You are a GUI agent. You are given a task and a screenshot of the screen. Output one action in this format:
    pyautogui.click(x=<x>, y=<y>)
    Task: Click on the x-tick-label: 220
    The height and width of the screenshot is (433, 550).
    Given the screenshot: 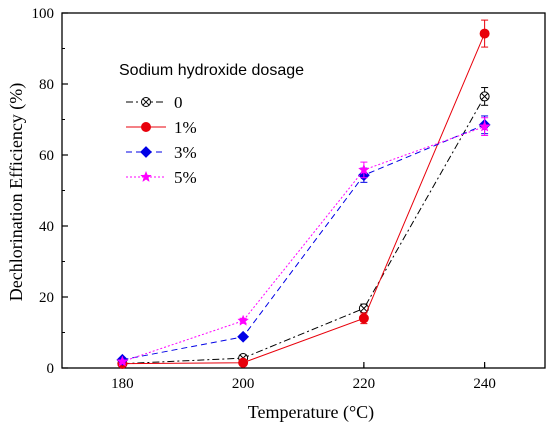 What is the action you would take?
    pyautogui.click(x=364, y=384)
    